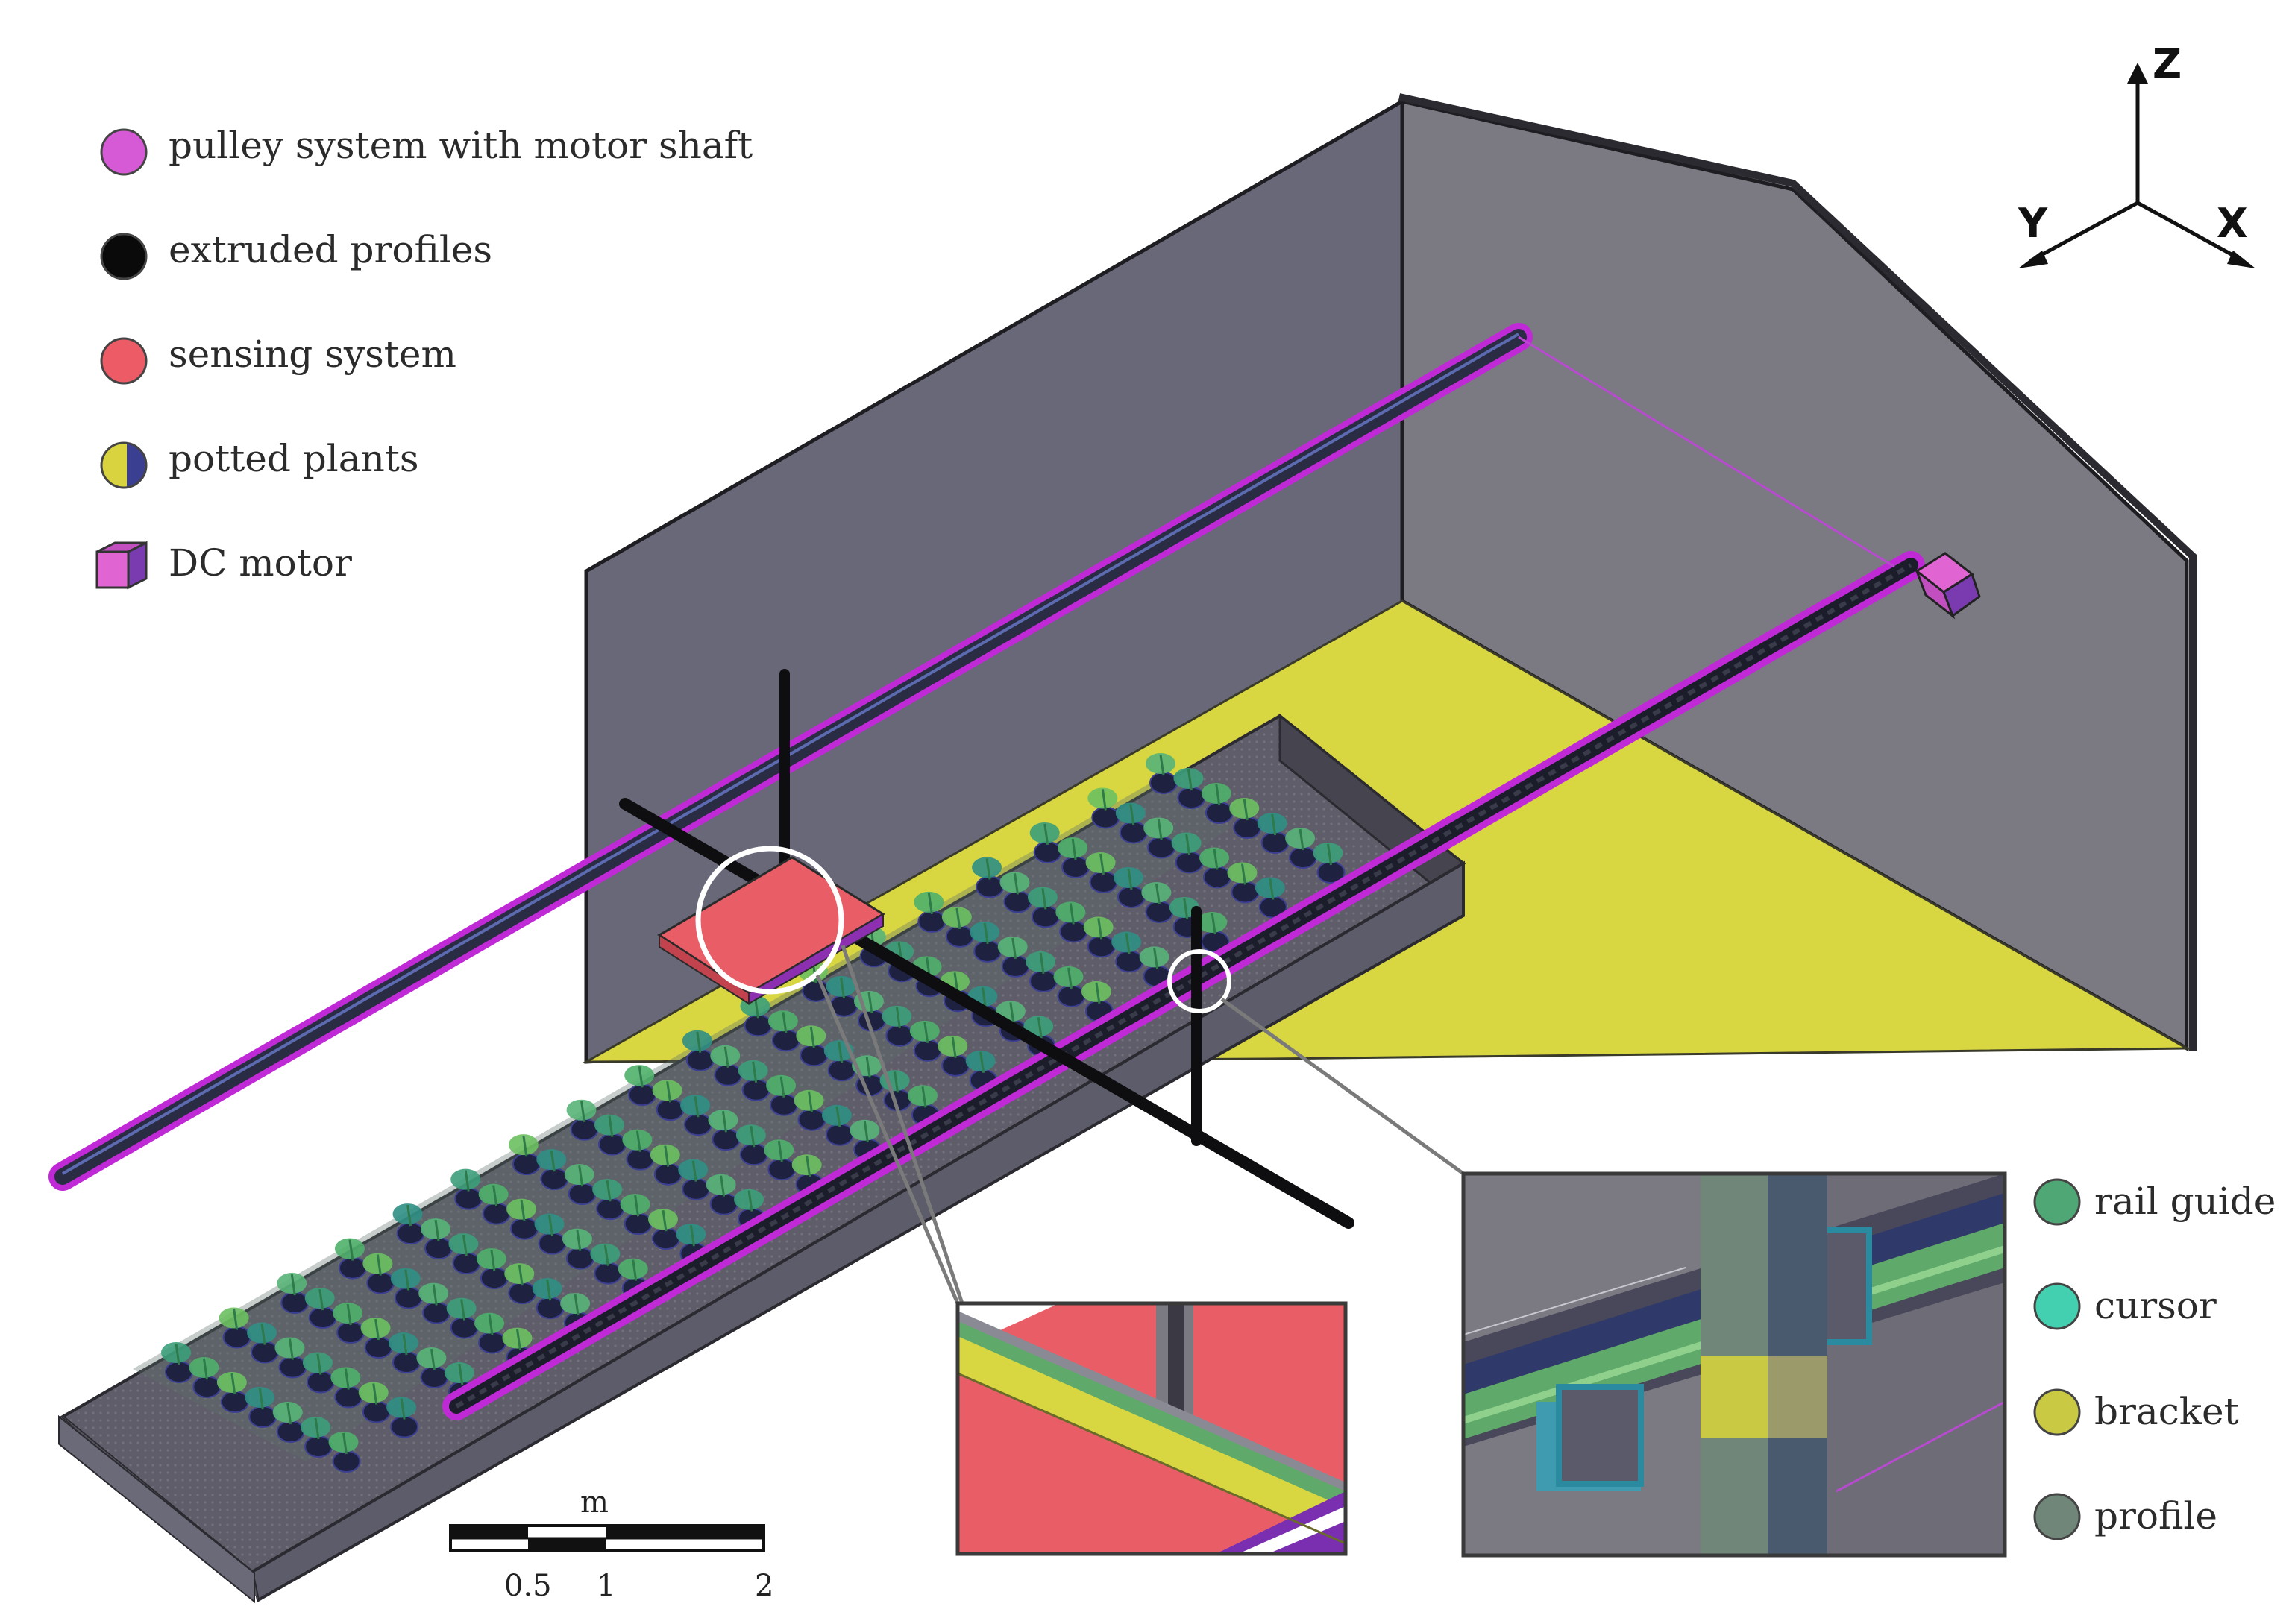 The height and width of the screenshot is (1624, 2292). Describe the element at coordinates (124, 465) in the screenshot. I see `plants-swatch-icon` at that location.